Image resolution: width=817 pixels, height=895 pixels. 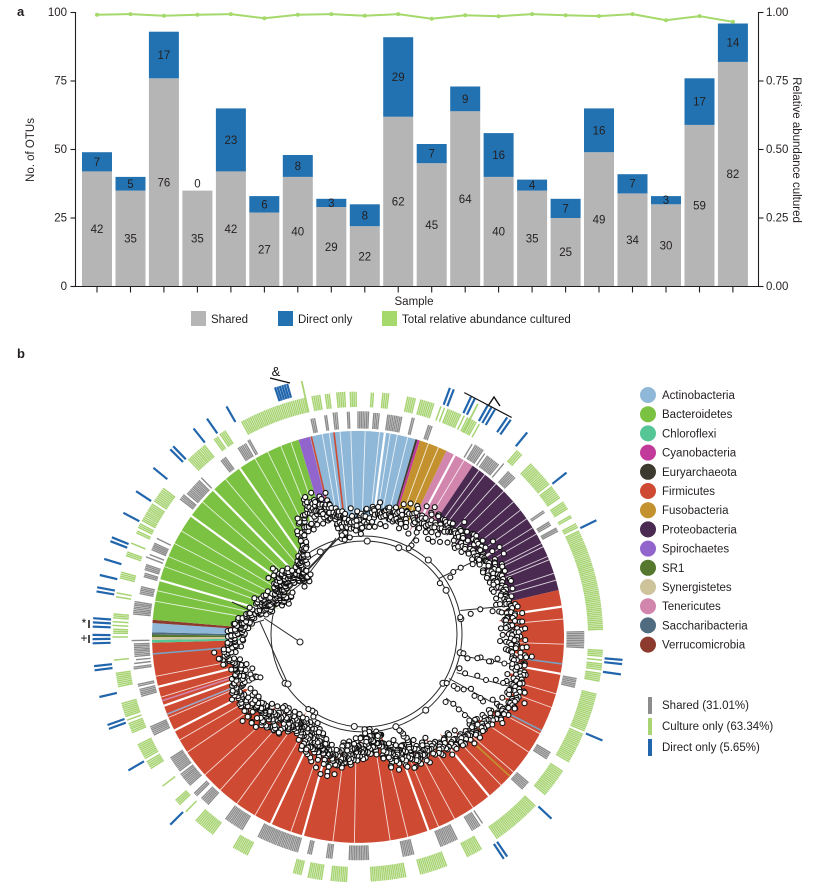 What do you see at coordinates (777, 82) in the screenshot?
I see `svg-text: 0.75` at bounding box center [777, 82].